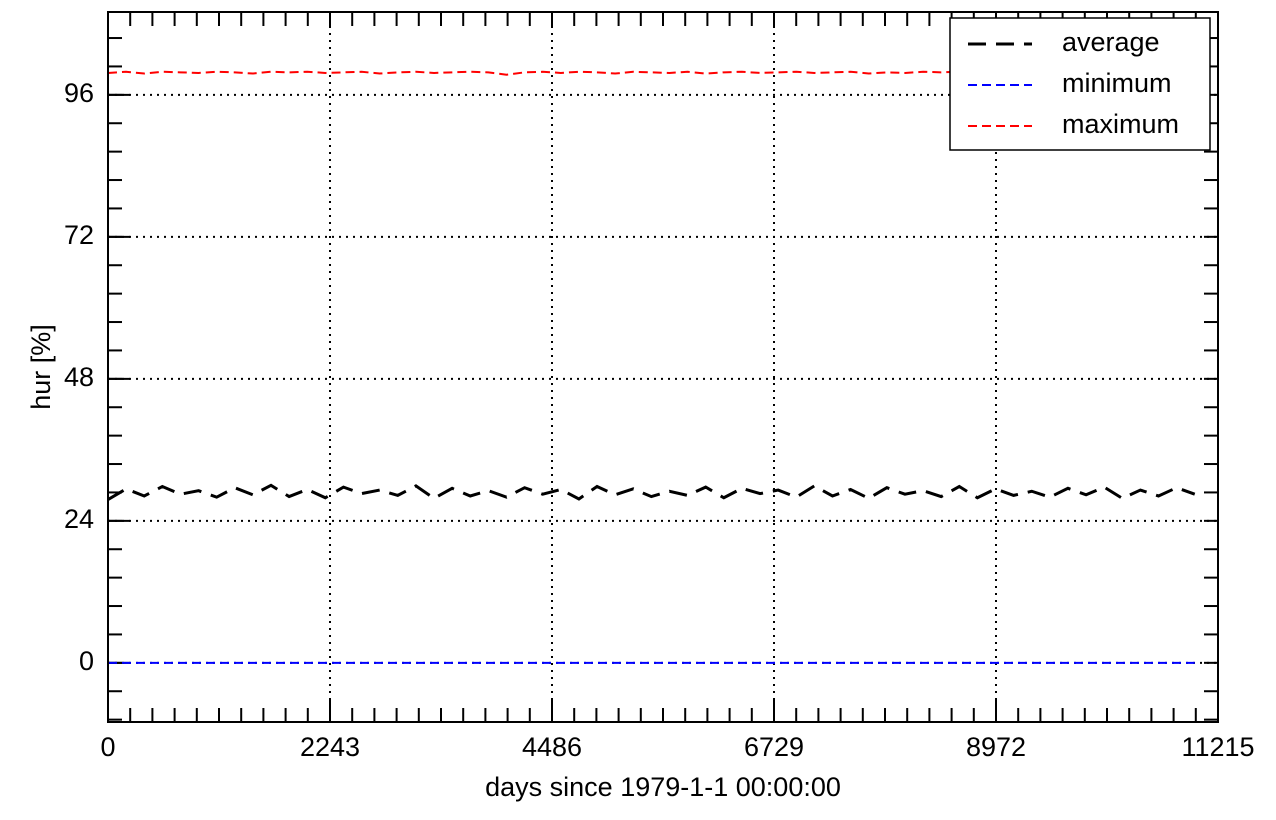 The image size is (1276, 820). What do you see at coordinates (107, 747) in the screenshot?
I see `x-tick-label: 0` at bounding box center [107, 747].